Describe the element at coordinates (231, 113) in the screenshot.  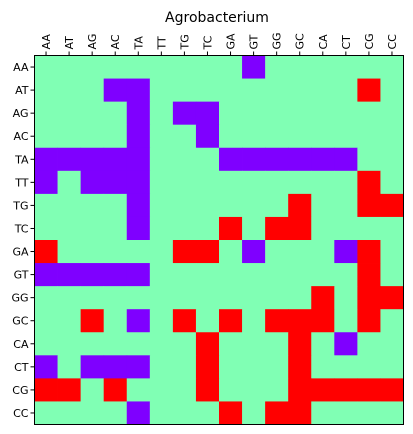
I see `heatmap-cell-AG-GA` at that location.